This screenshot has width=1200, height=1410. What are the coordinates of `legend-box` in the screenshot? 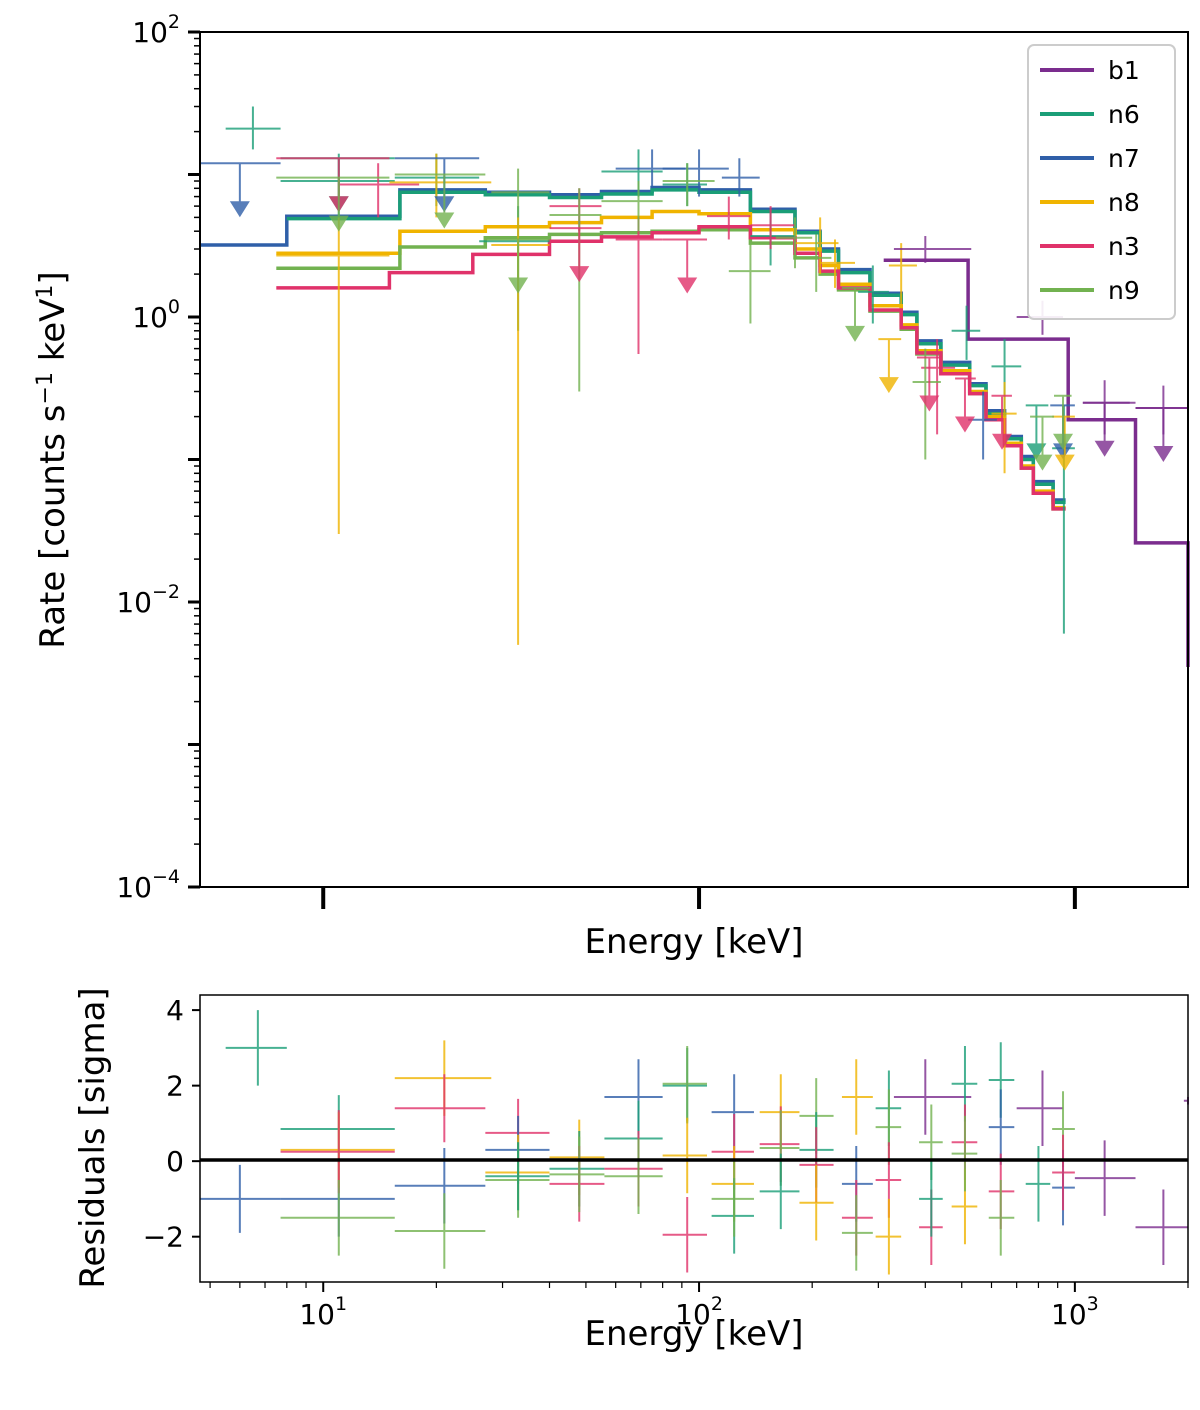 It's located at (1101, 182).